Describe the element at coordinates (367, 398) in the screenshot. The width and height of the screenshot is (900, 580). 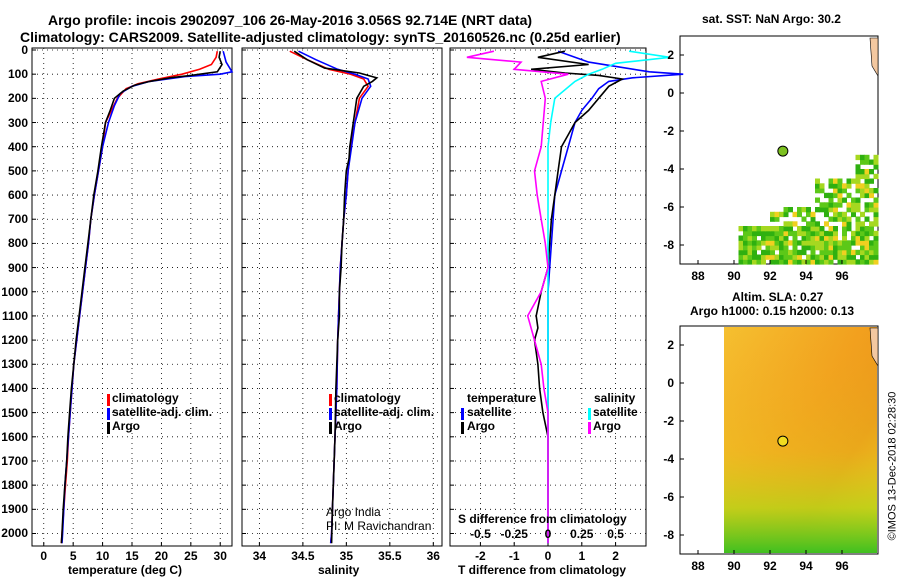
I see `sal-legend-climatology: climatology` at that location.